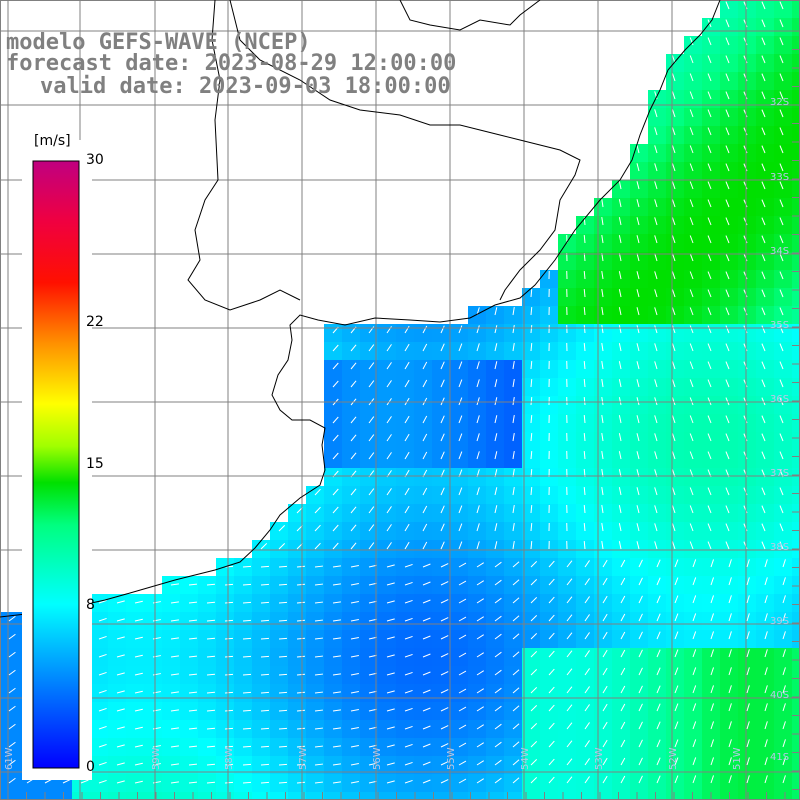 The width and height of the screenshot is (800, 800). I want to click on colorbar-tick-label: 22, so click(95, 321).